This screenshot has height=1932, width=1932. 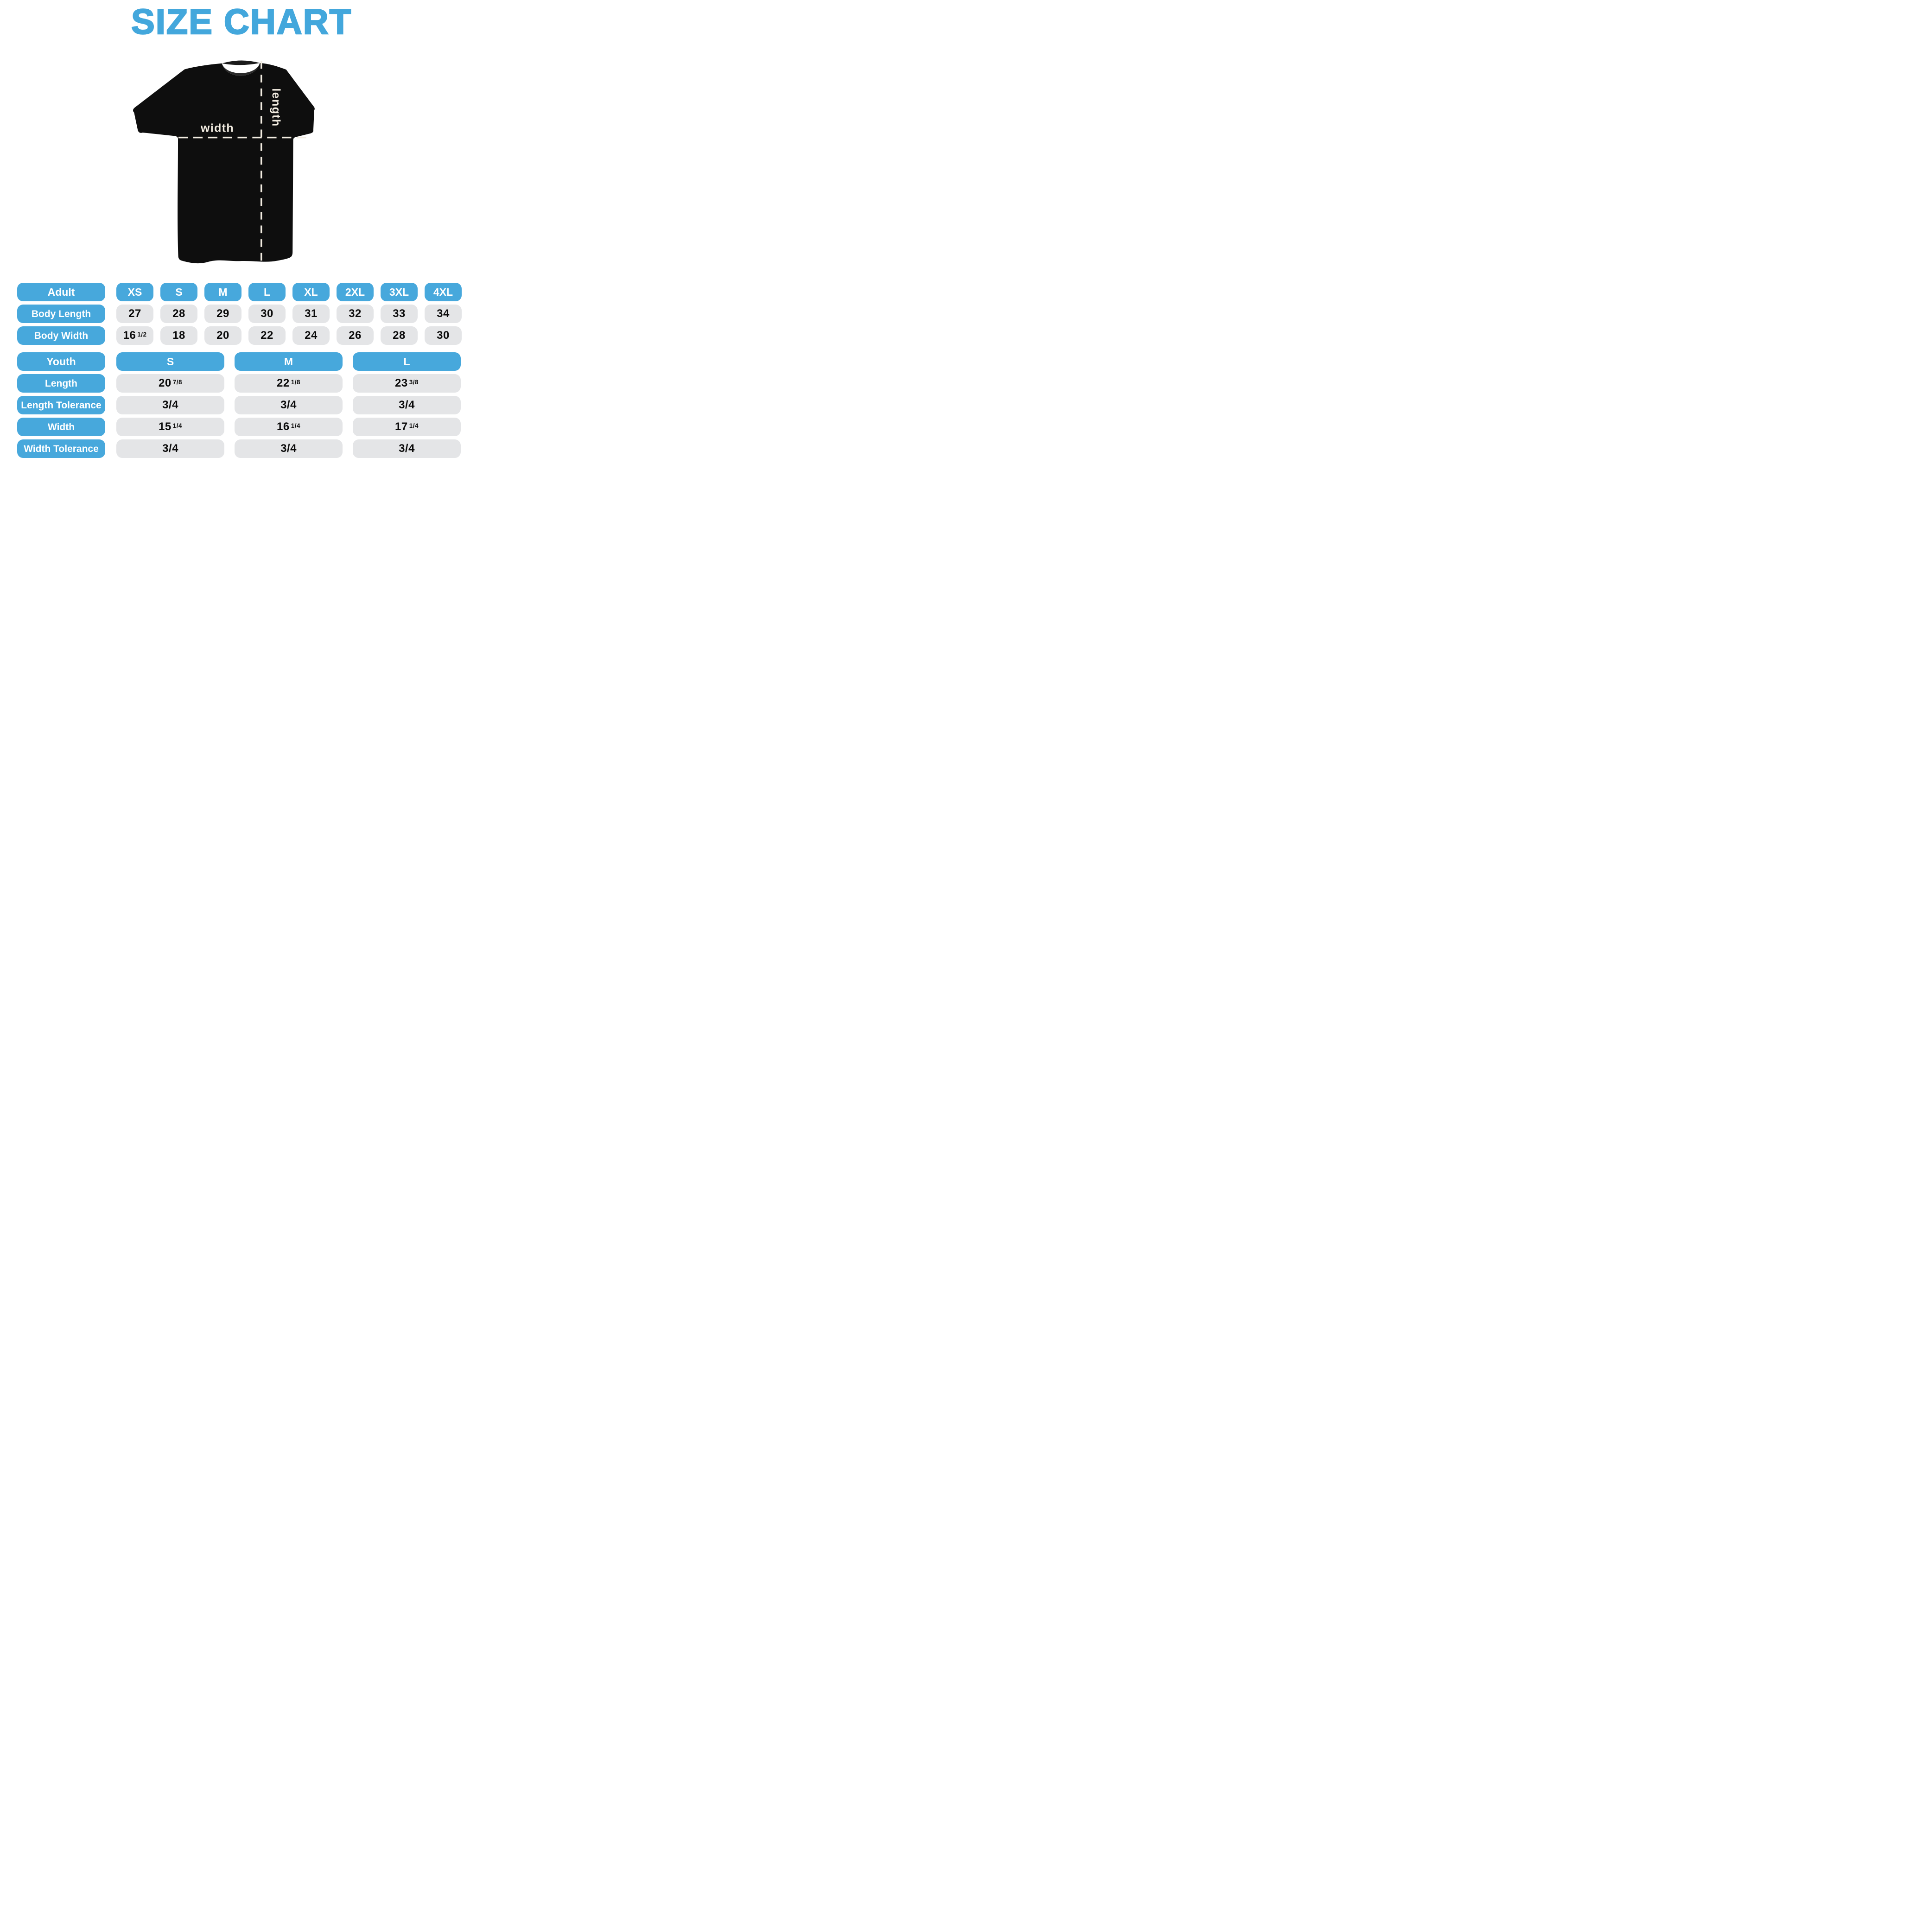 I want to click on size-value-cell: 31, so click(x=311, y=314).